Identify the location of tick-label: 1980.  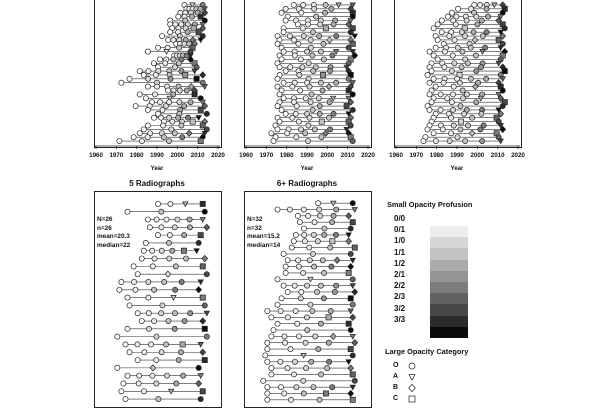
(287, 155).